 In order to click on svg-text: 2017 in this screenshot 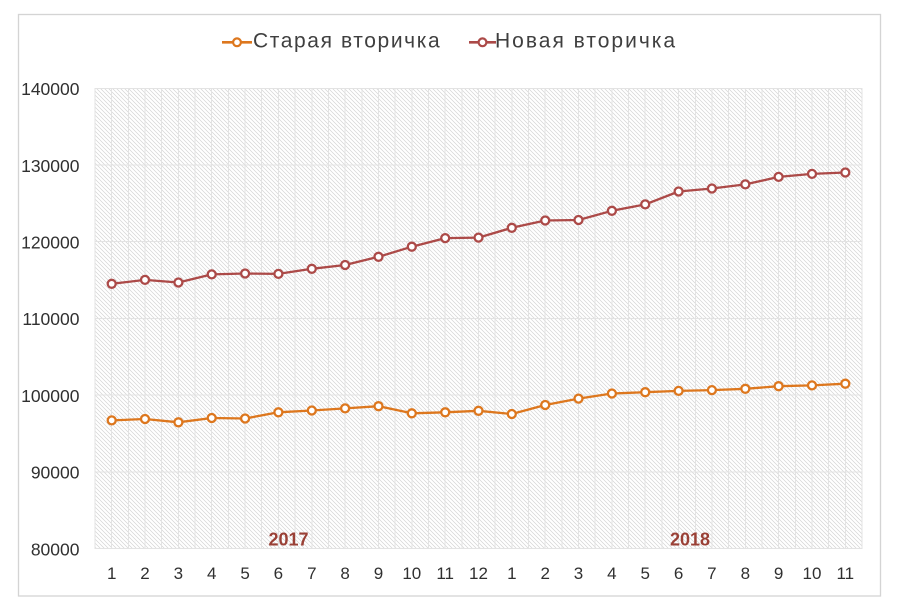, I will do `click(288, 540)`.